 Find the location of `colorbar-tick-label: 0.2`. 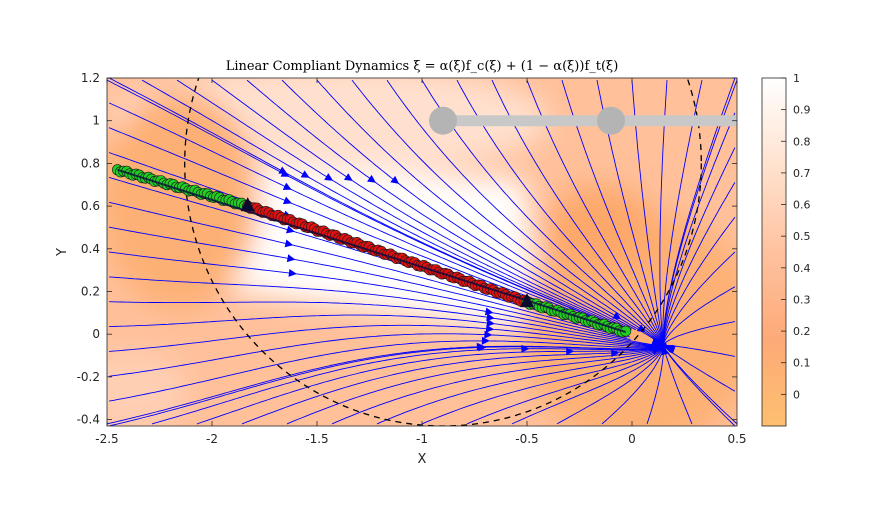

colorbar-tick-label: 0.2 is located at coordinates (802, 331).